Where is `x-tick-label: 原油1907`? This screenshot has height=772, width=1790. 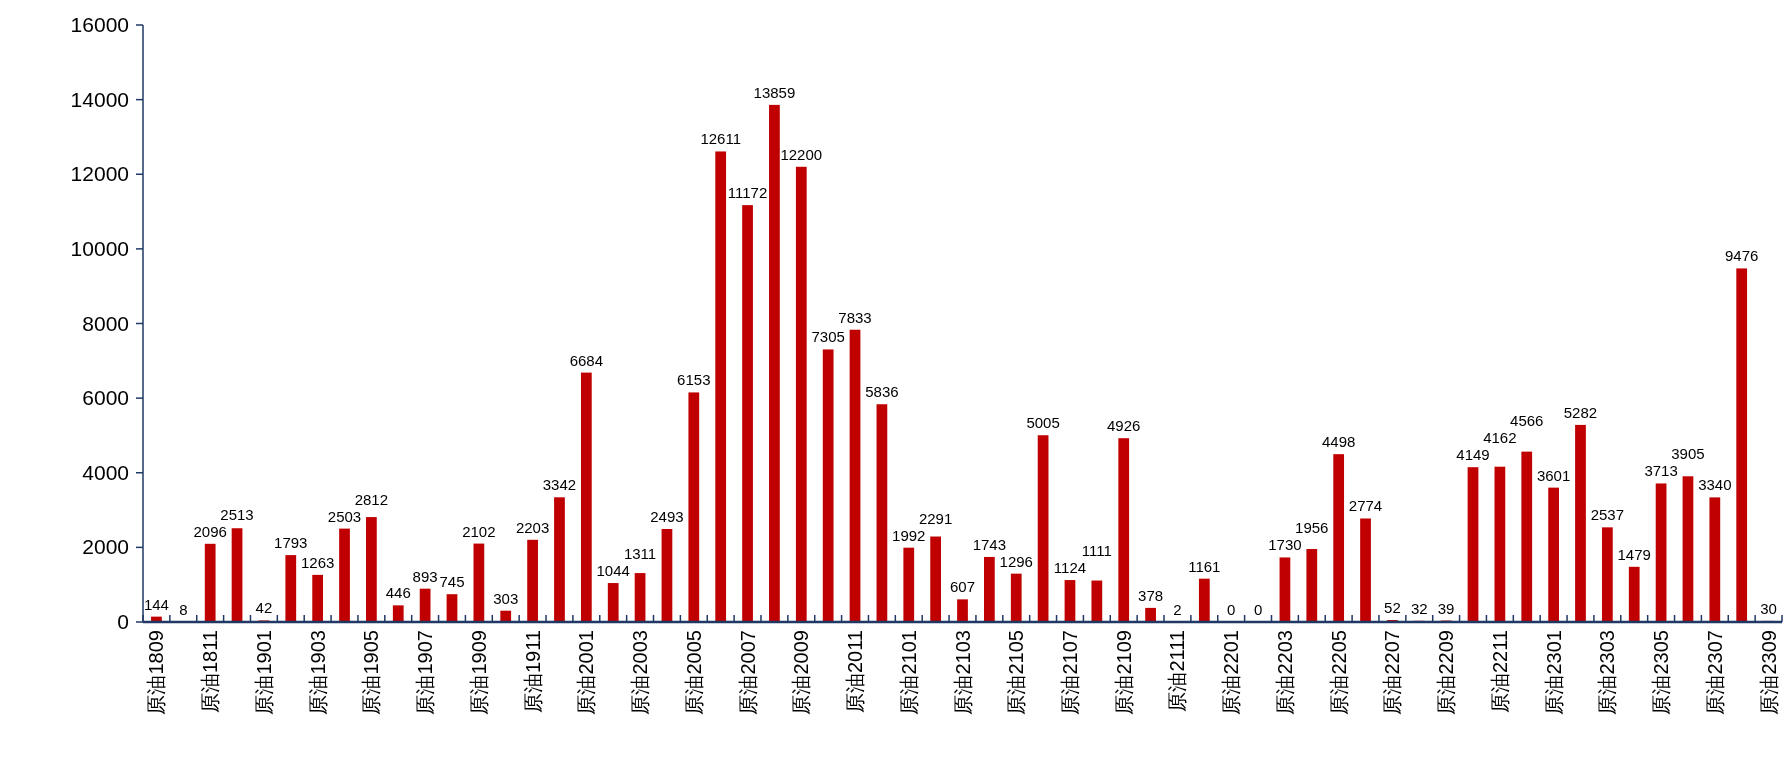
x-tick-label: 原油1907 is located at coordinates (425, 672).